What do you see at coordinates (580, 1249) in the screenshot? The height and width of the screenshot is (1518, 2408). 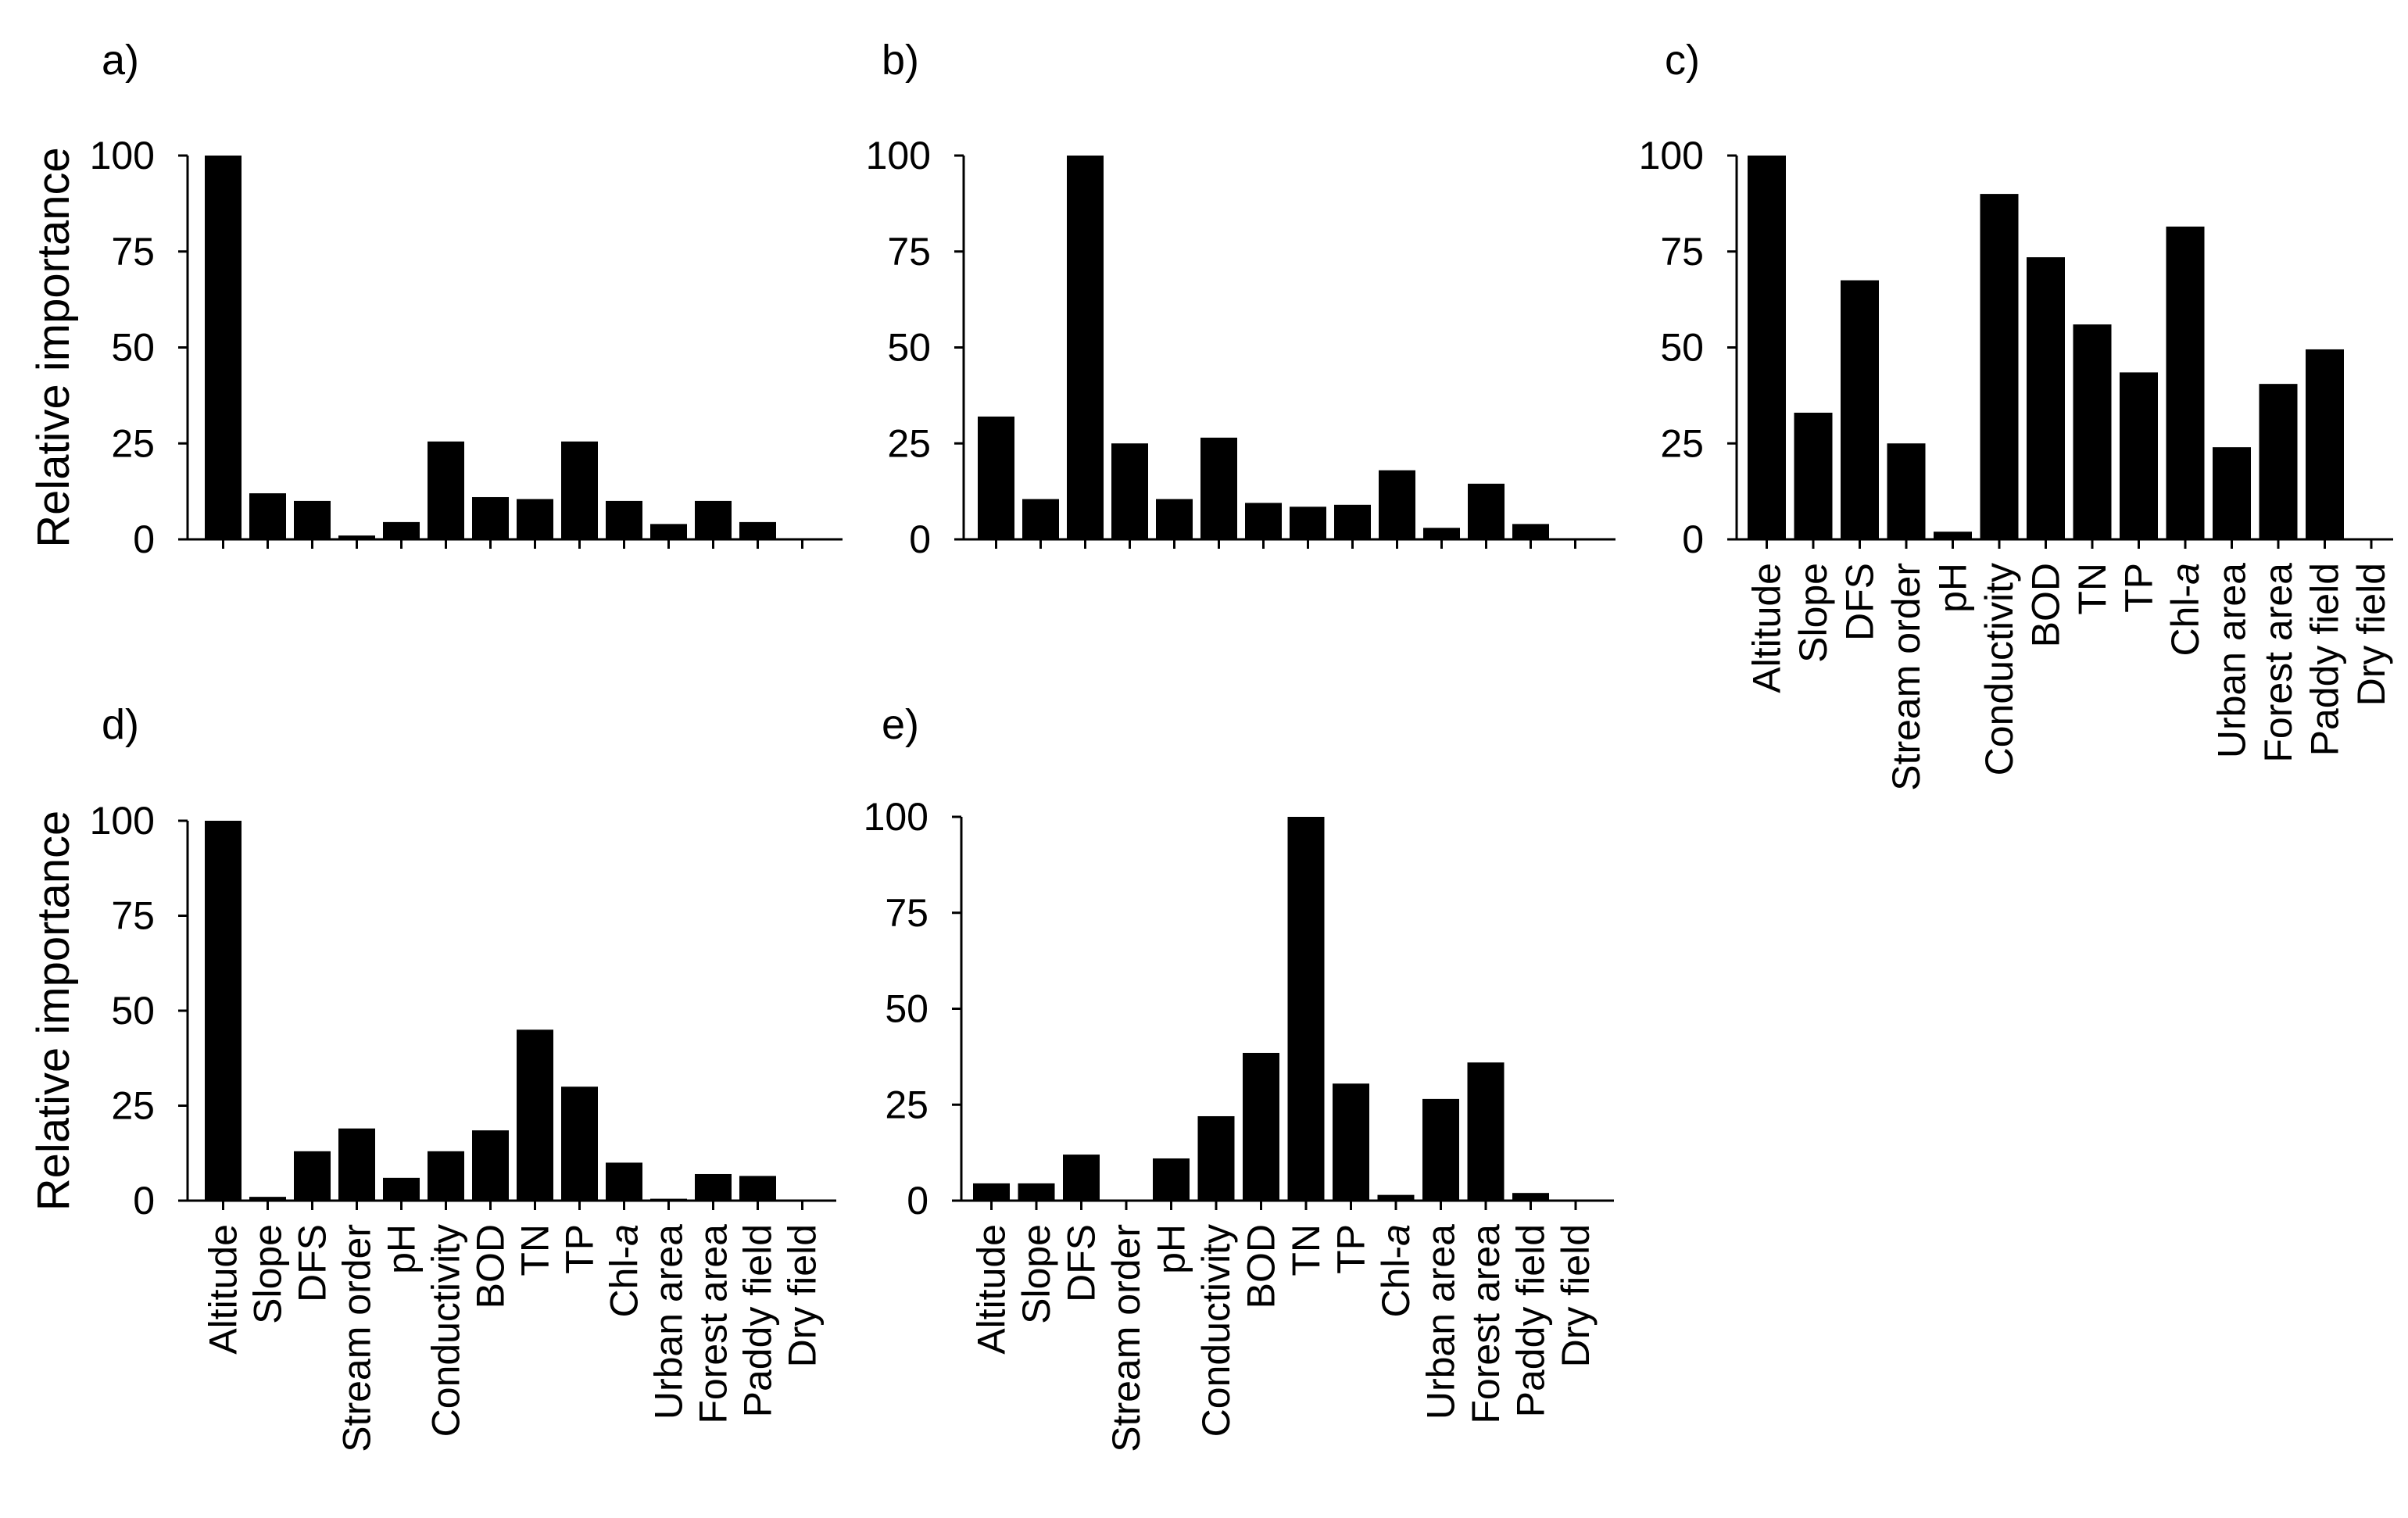 I see `x-category-label: TP` at bounding box center [580, 1249].